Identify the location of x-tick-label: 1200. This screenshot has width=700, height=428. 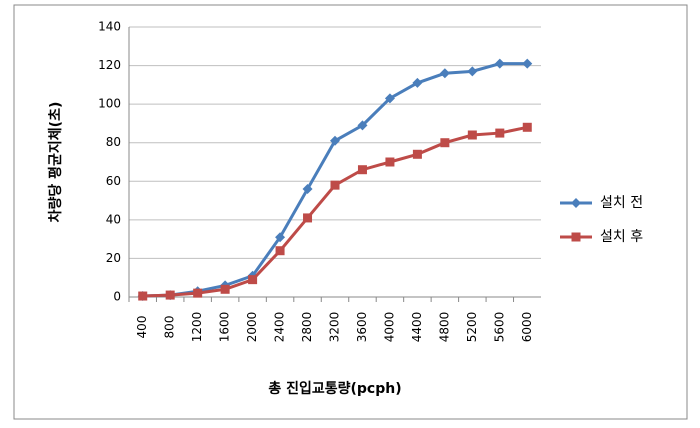
(197, 327).